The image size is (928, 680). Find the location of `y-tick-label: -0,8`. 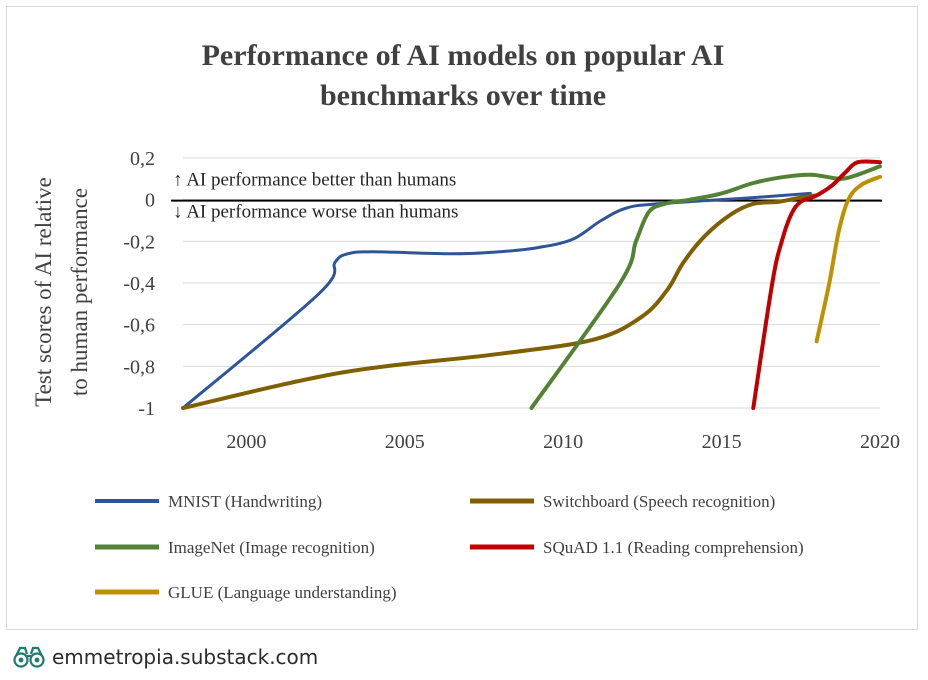

y-tick-label: -0,8 is located at coordinates (139, 367).